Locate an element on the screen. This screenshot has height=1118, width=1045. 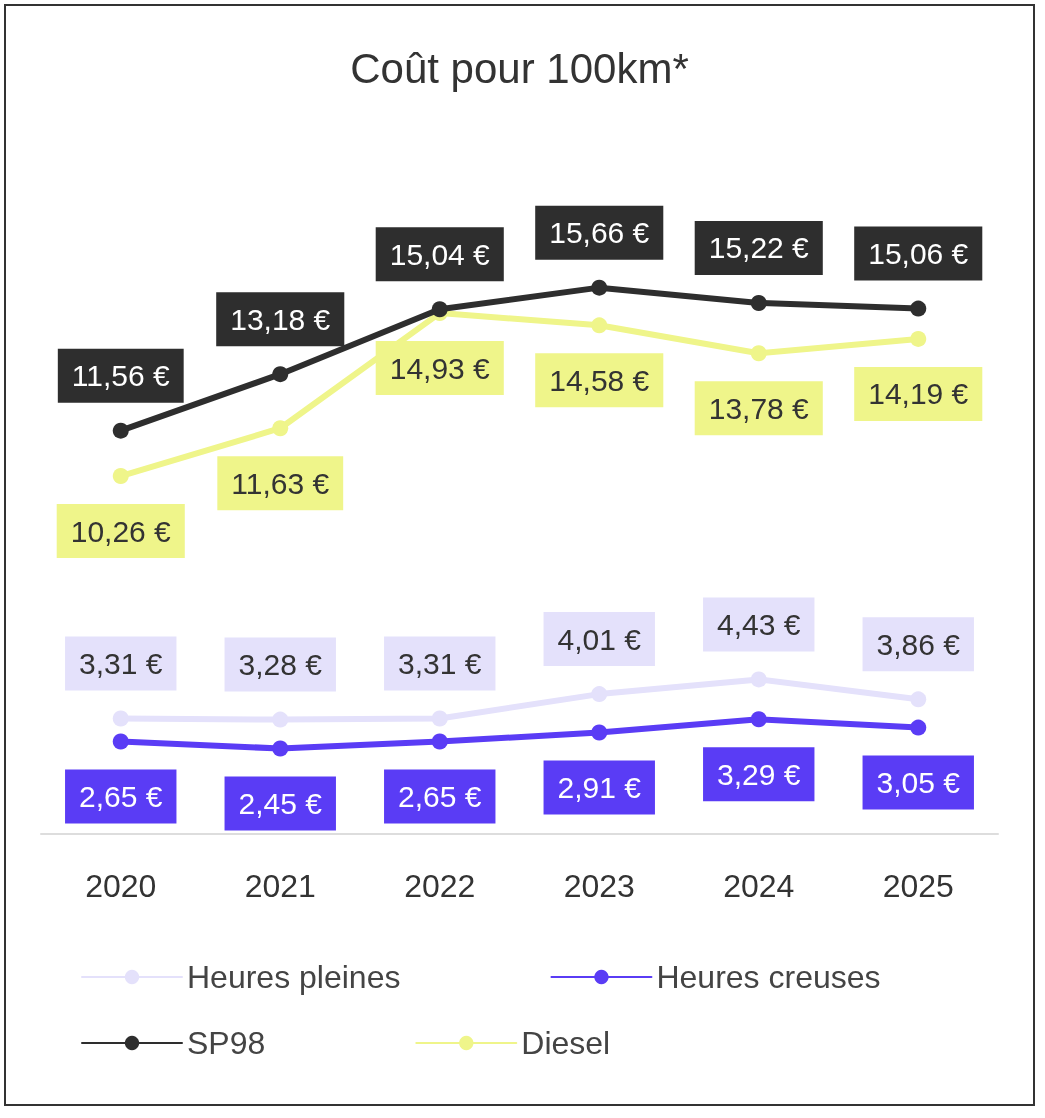
data-label: 13,78 € is located at coordinates (759, 408).